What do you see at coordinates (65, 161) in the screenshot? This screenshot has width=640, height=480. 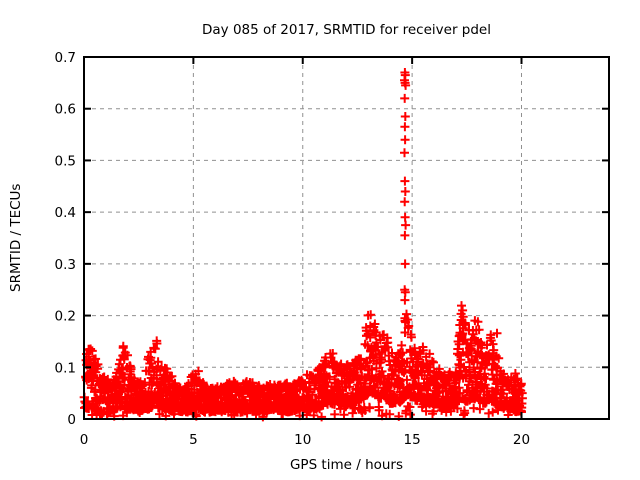 I see `y-tick-label: 0.5` at bounding box center [65, 161].